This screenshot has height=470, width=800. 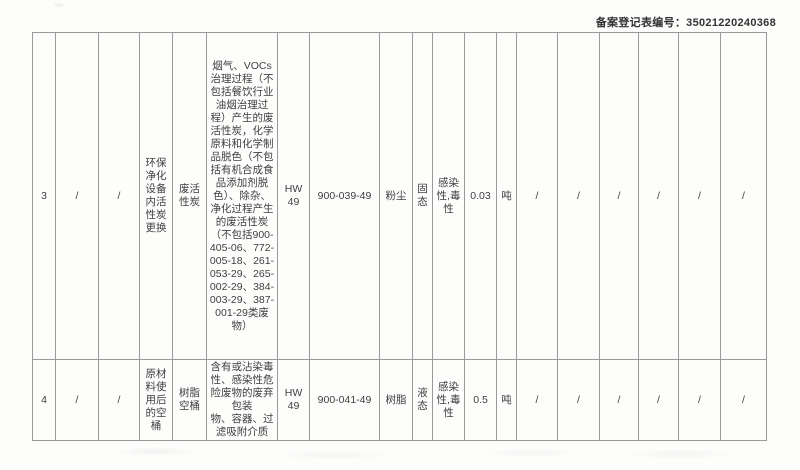 I want to click on cell-quantity: 0.03, so click(x=480, y=196).